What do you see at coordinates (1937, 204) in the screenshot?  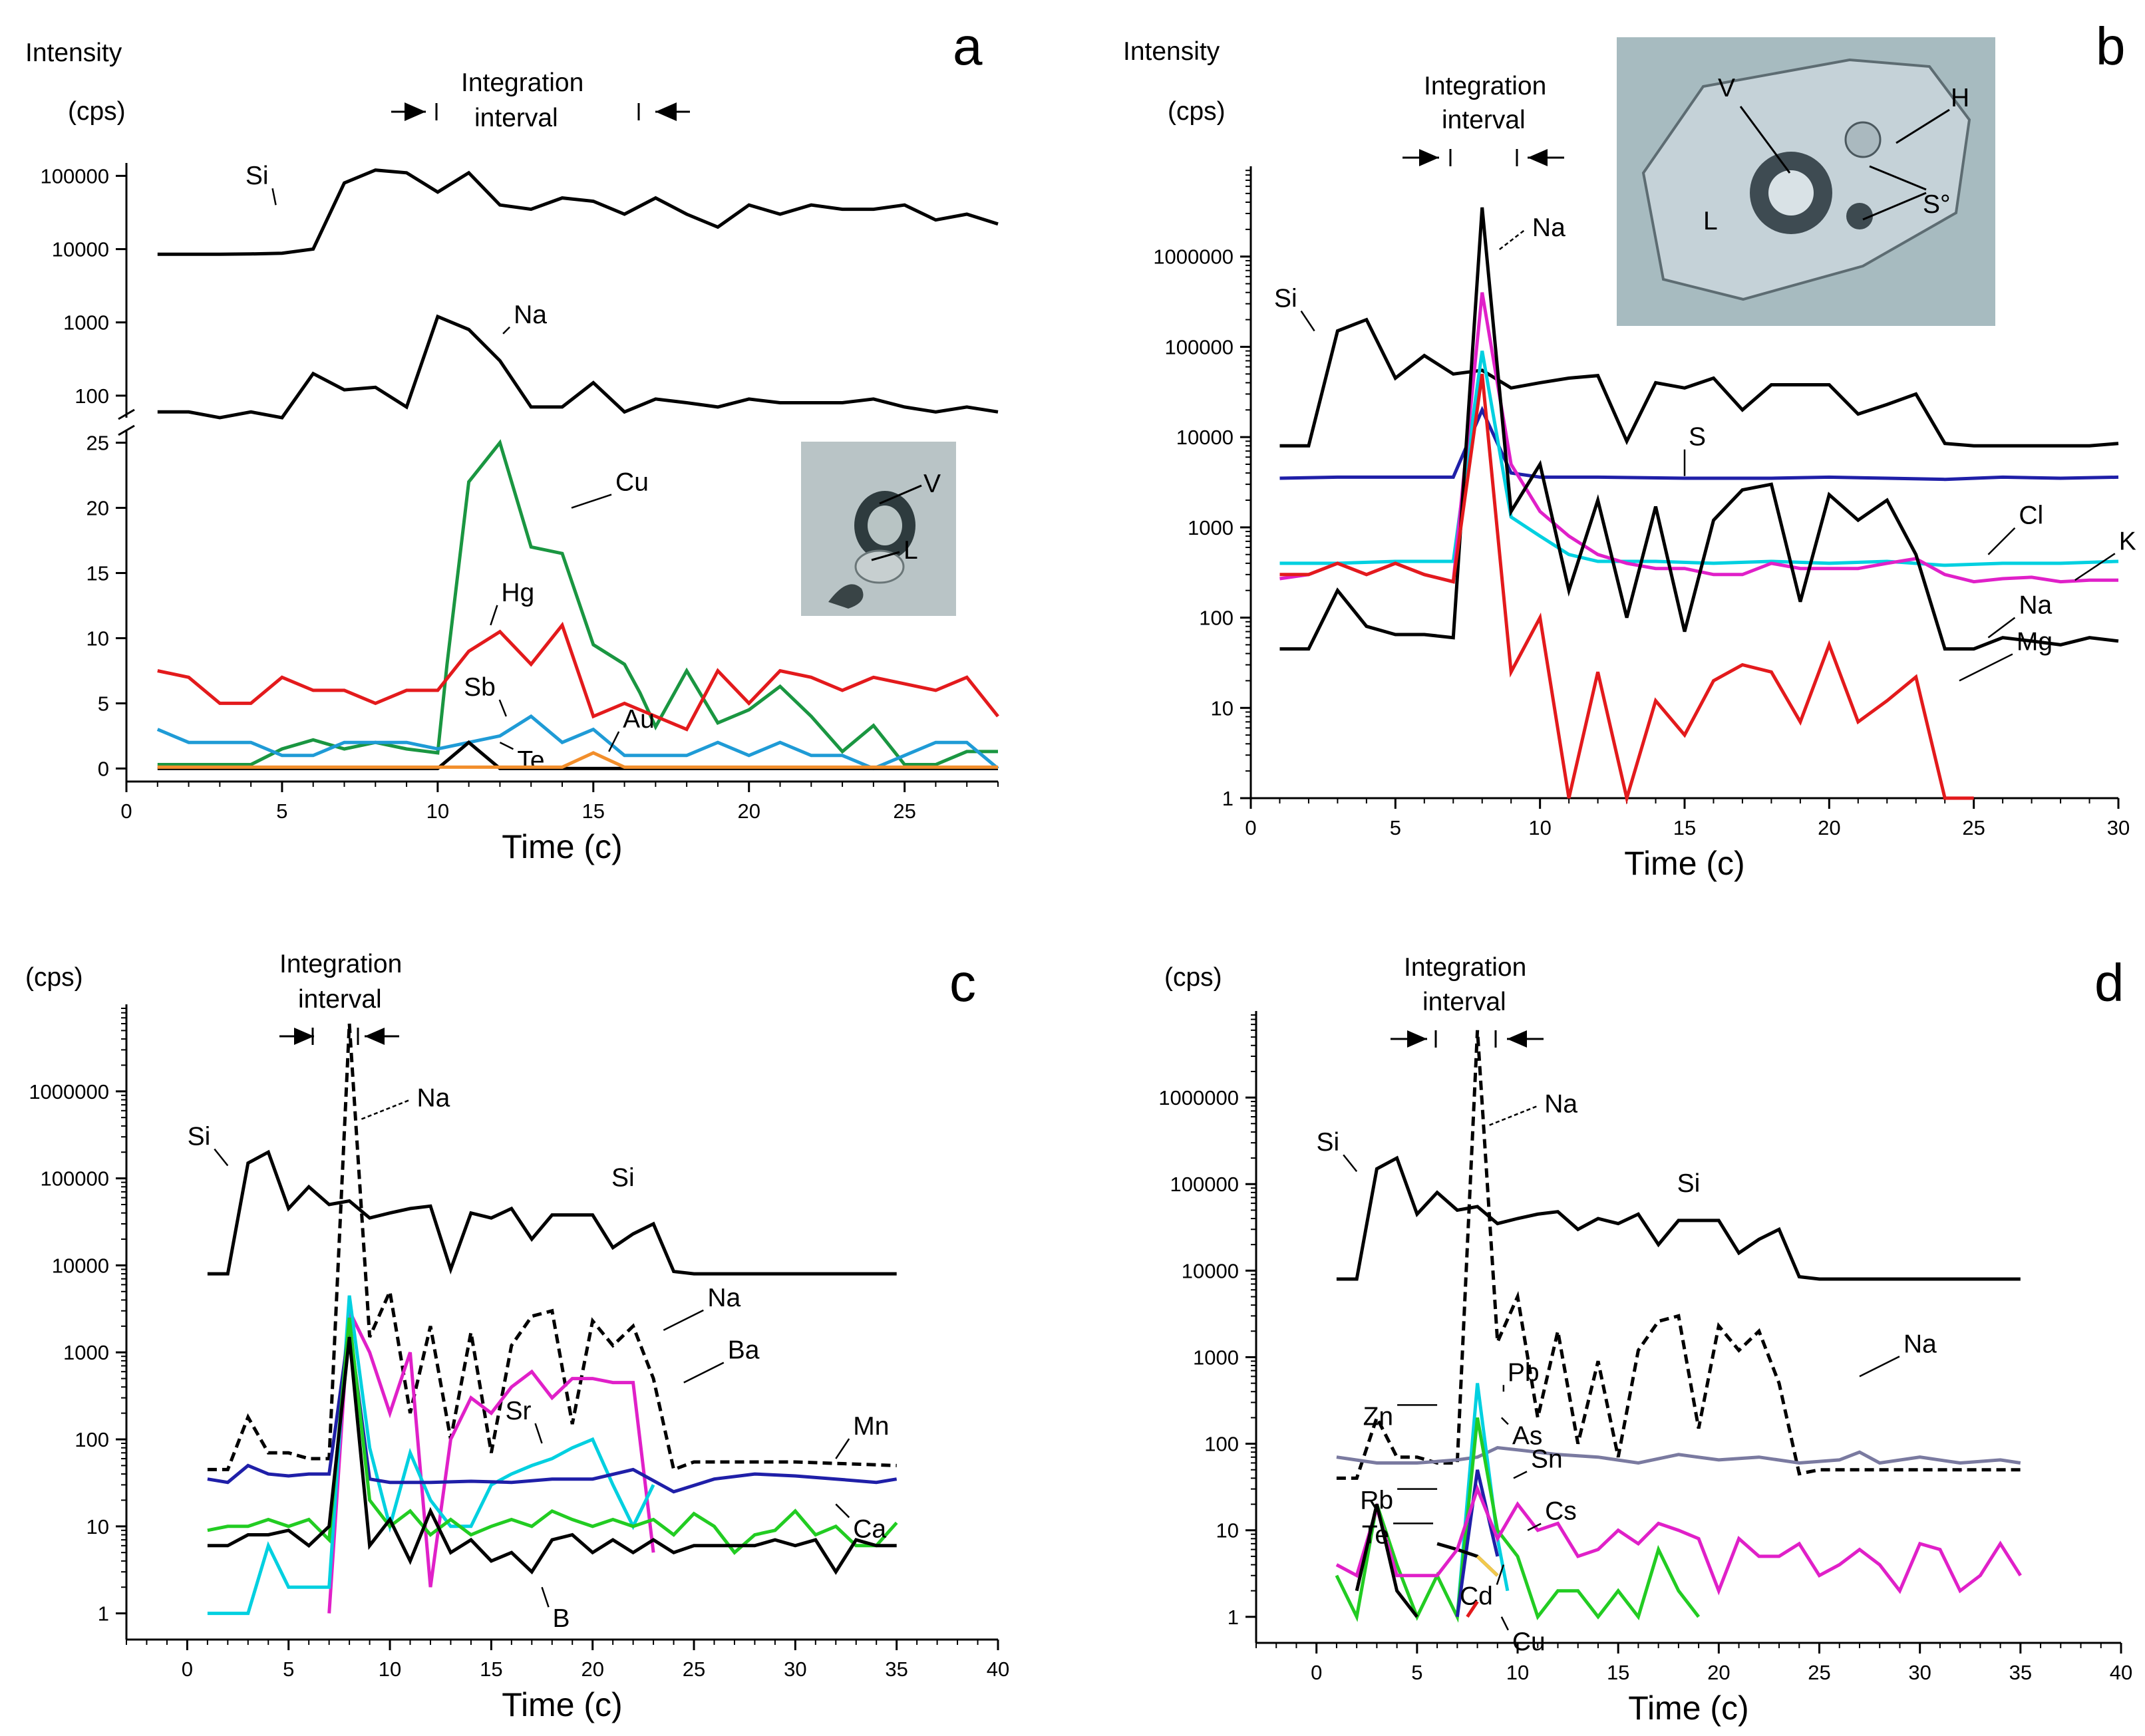 I see `inset-label-s: S°` at bounding box center [1937, 204].